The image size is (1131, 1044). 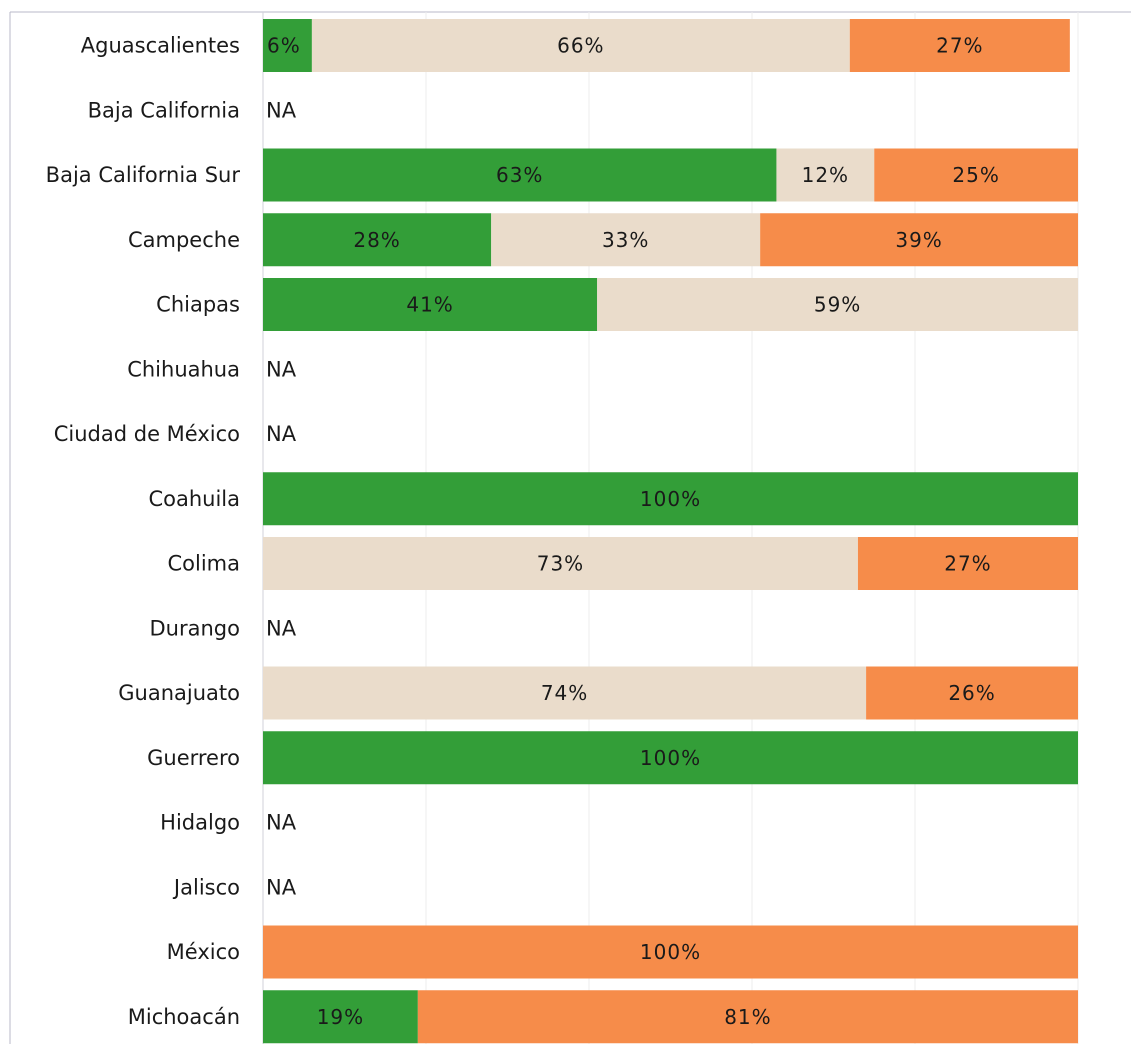 I want to click on bar-value-label: 66%, so click(x=580, y=46).